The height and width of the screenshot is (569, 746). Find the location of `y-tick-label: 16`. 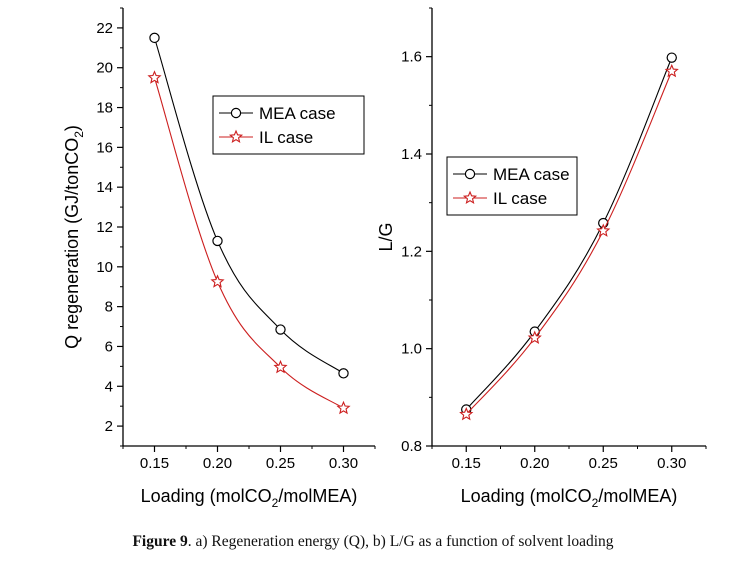

y-tick-label: 16 is located at coordinates (104, 147).